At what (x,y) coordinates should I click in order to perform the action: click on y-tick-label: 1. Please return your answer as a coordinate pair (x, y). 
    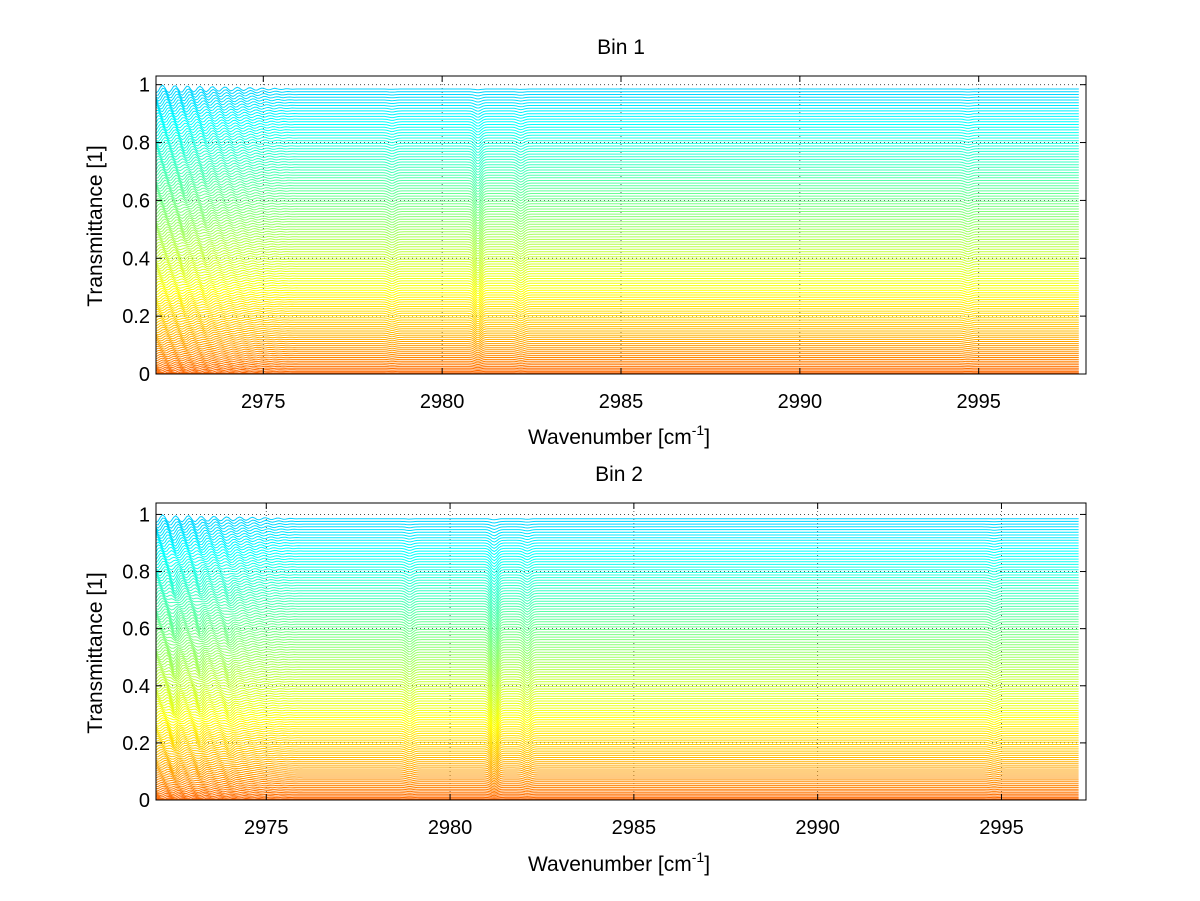
    Looking at the image, I should click on (144, 86).